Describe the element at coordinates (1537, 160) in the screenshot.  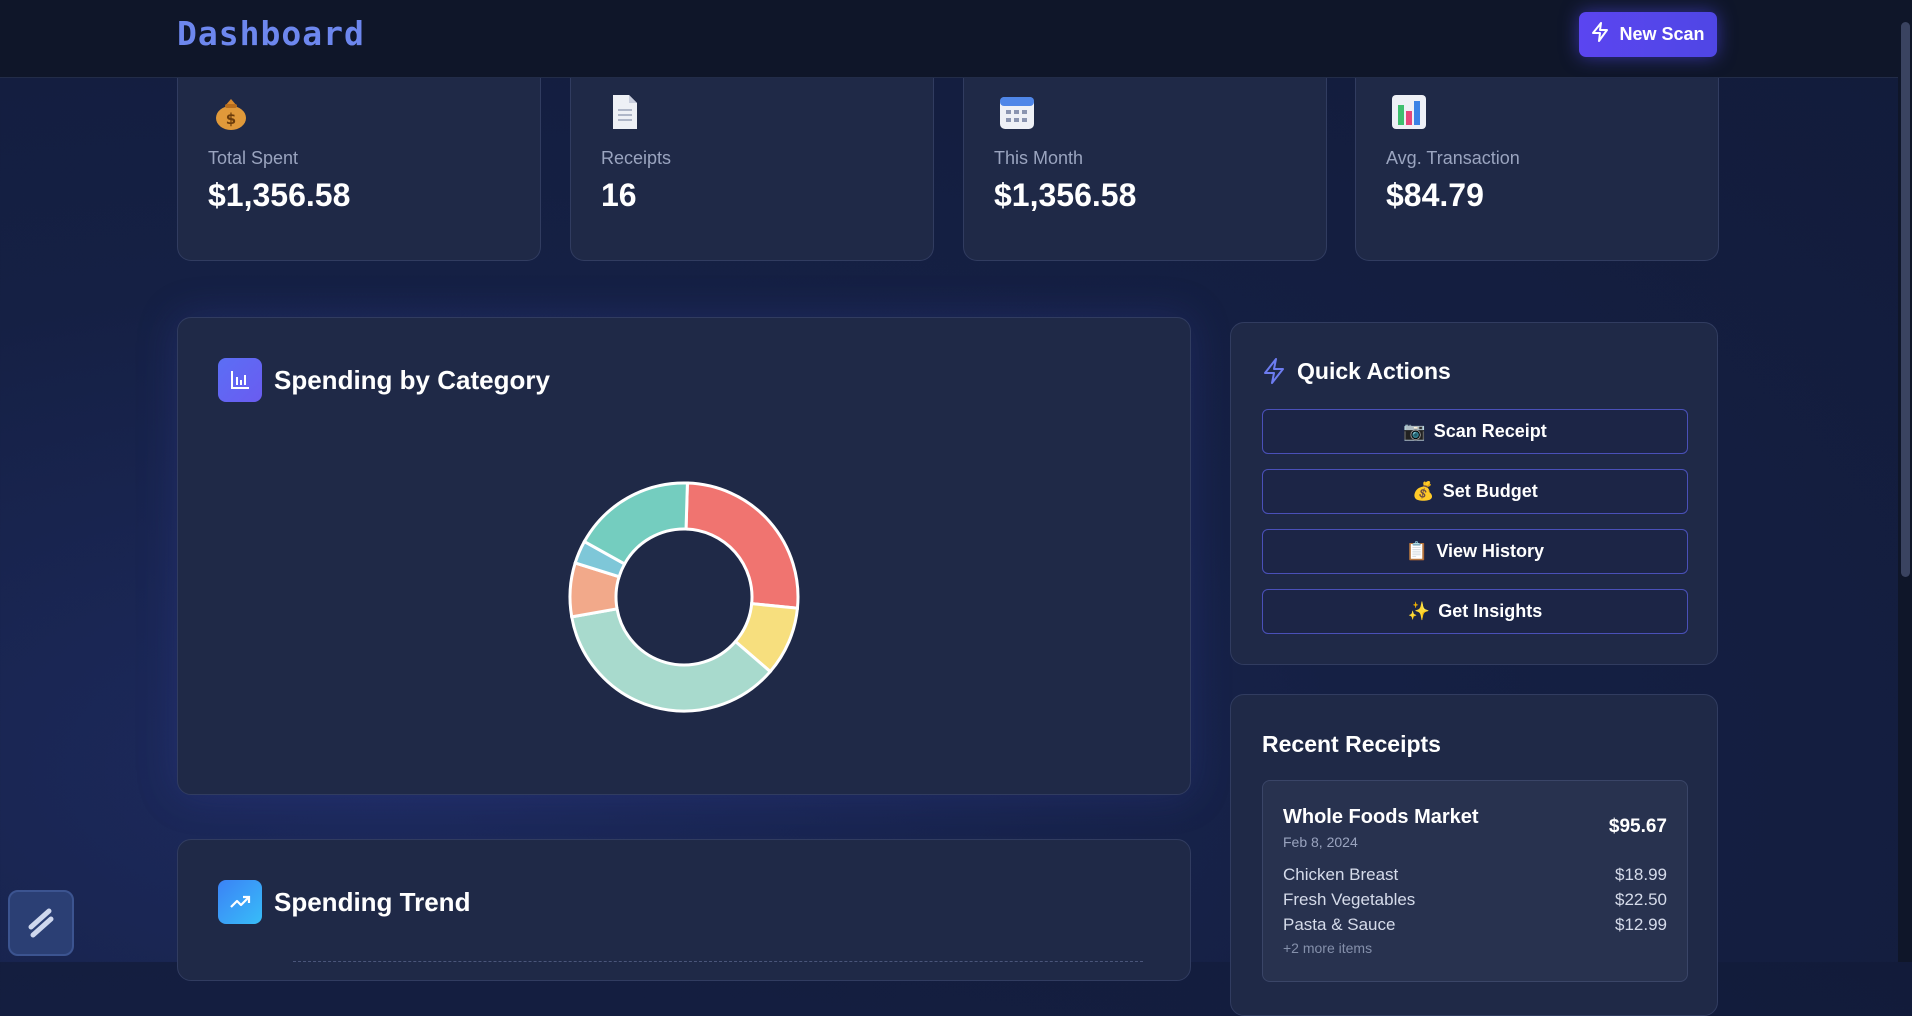
I see `stat-card-avg-transaction: Avg. Transaction $84.79` at that location.